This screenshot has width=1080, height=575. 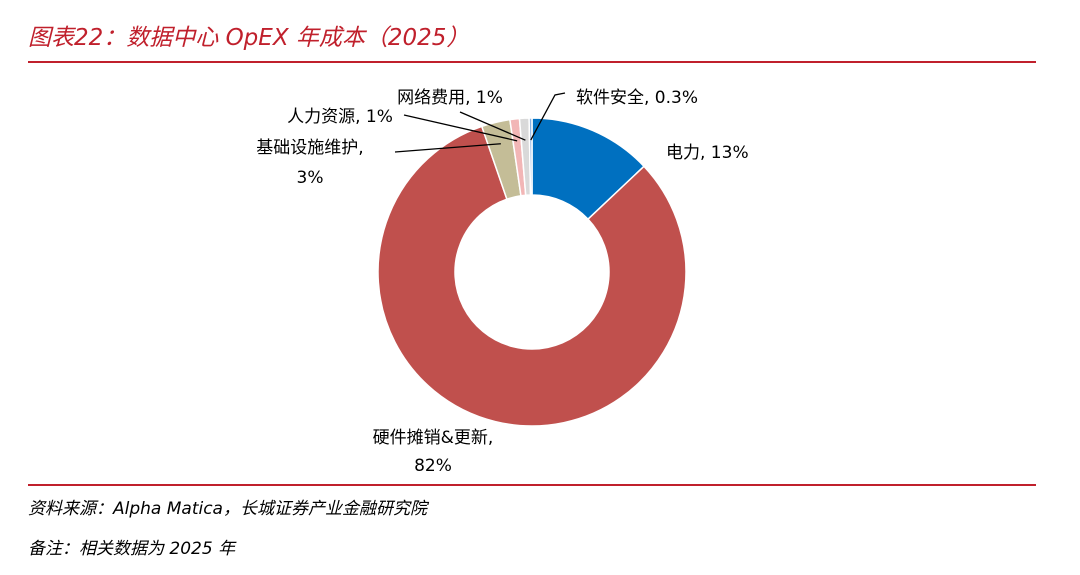 What do you see at coordinates (340, 117) in the screenshot?
I see `label-3-line-0: 人力资源, 1%` at bounding box center [340, 117].